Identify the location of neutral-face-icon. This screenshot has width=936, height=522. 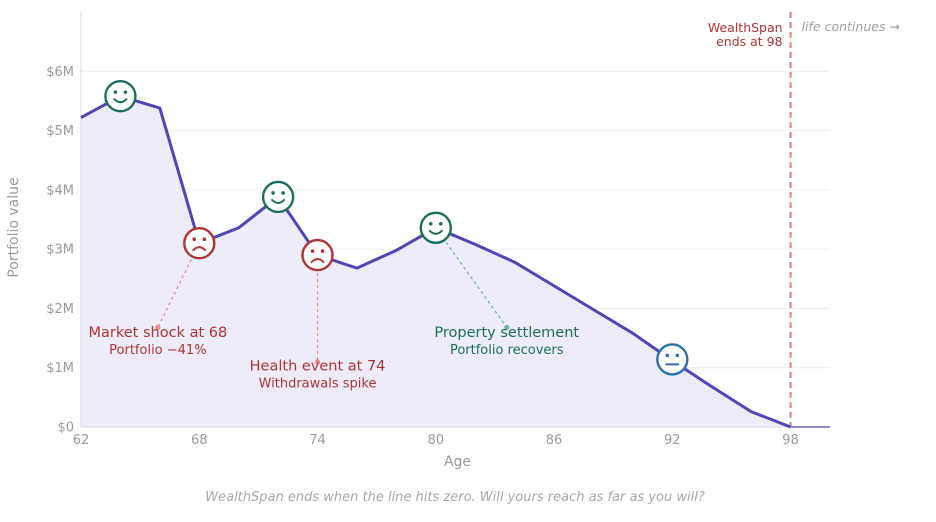
(672, 359).